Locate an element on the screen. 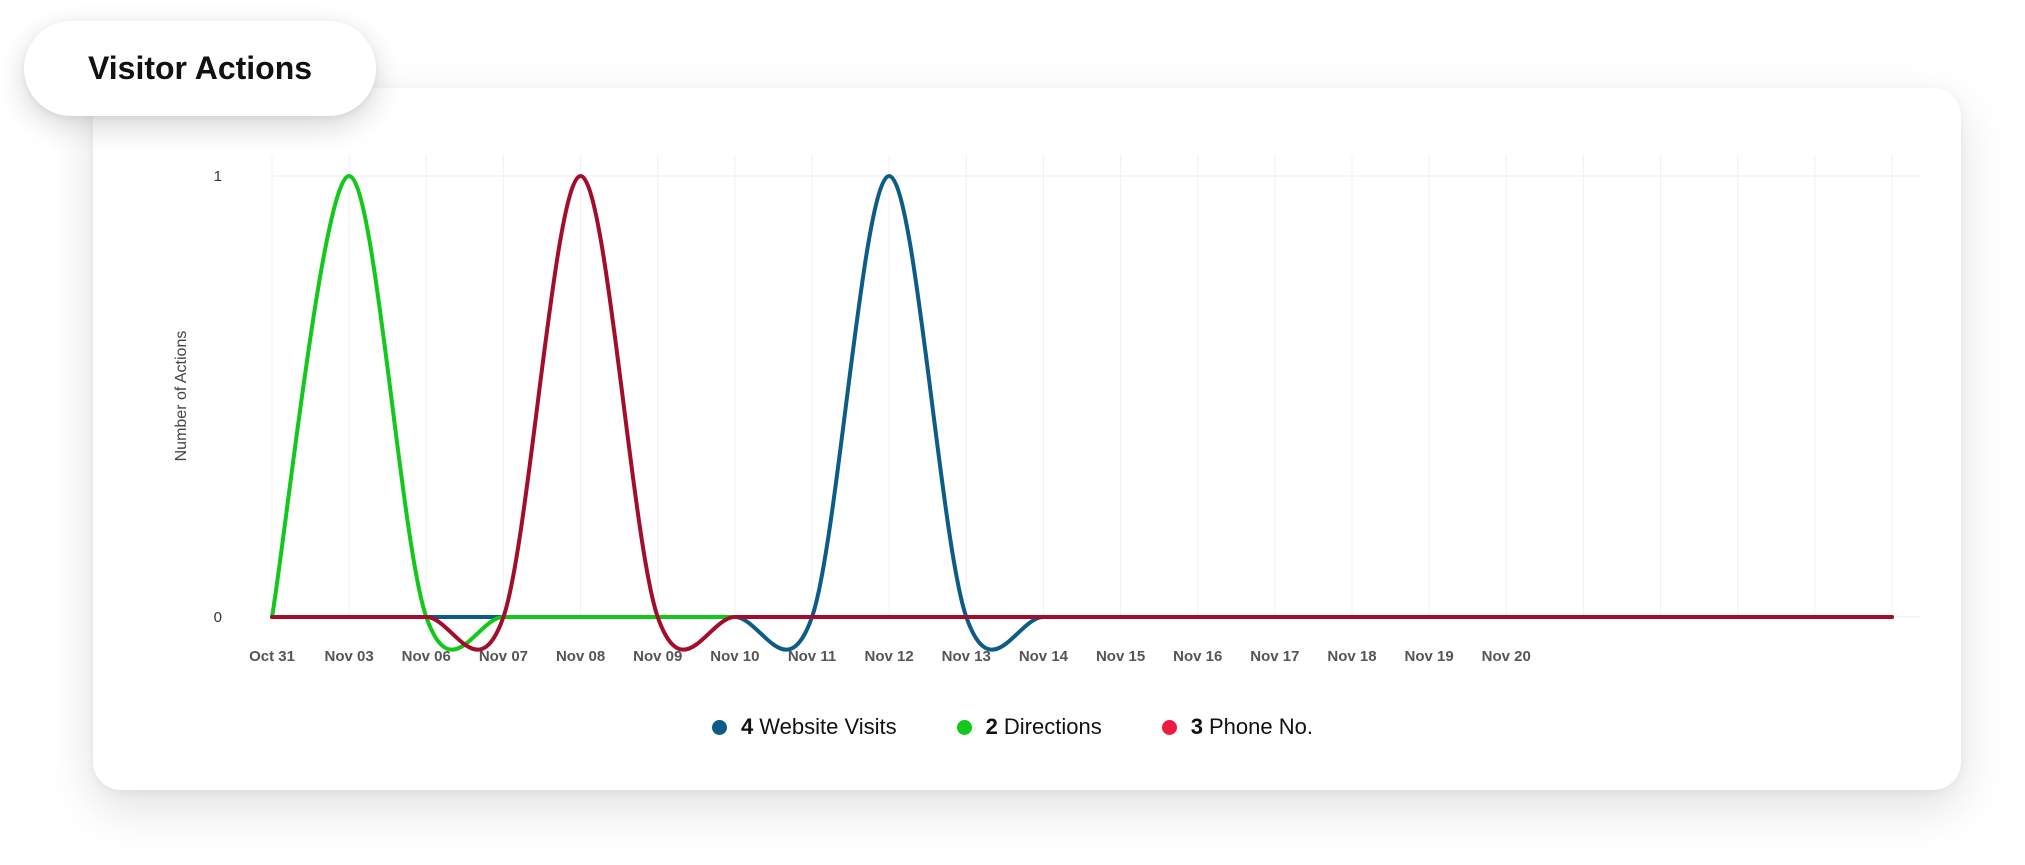 The height and width of the screenshot is (865, 2025). x-tick-label: Nov 09 is located at coordinates (657, 656).